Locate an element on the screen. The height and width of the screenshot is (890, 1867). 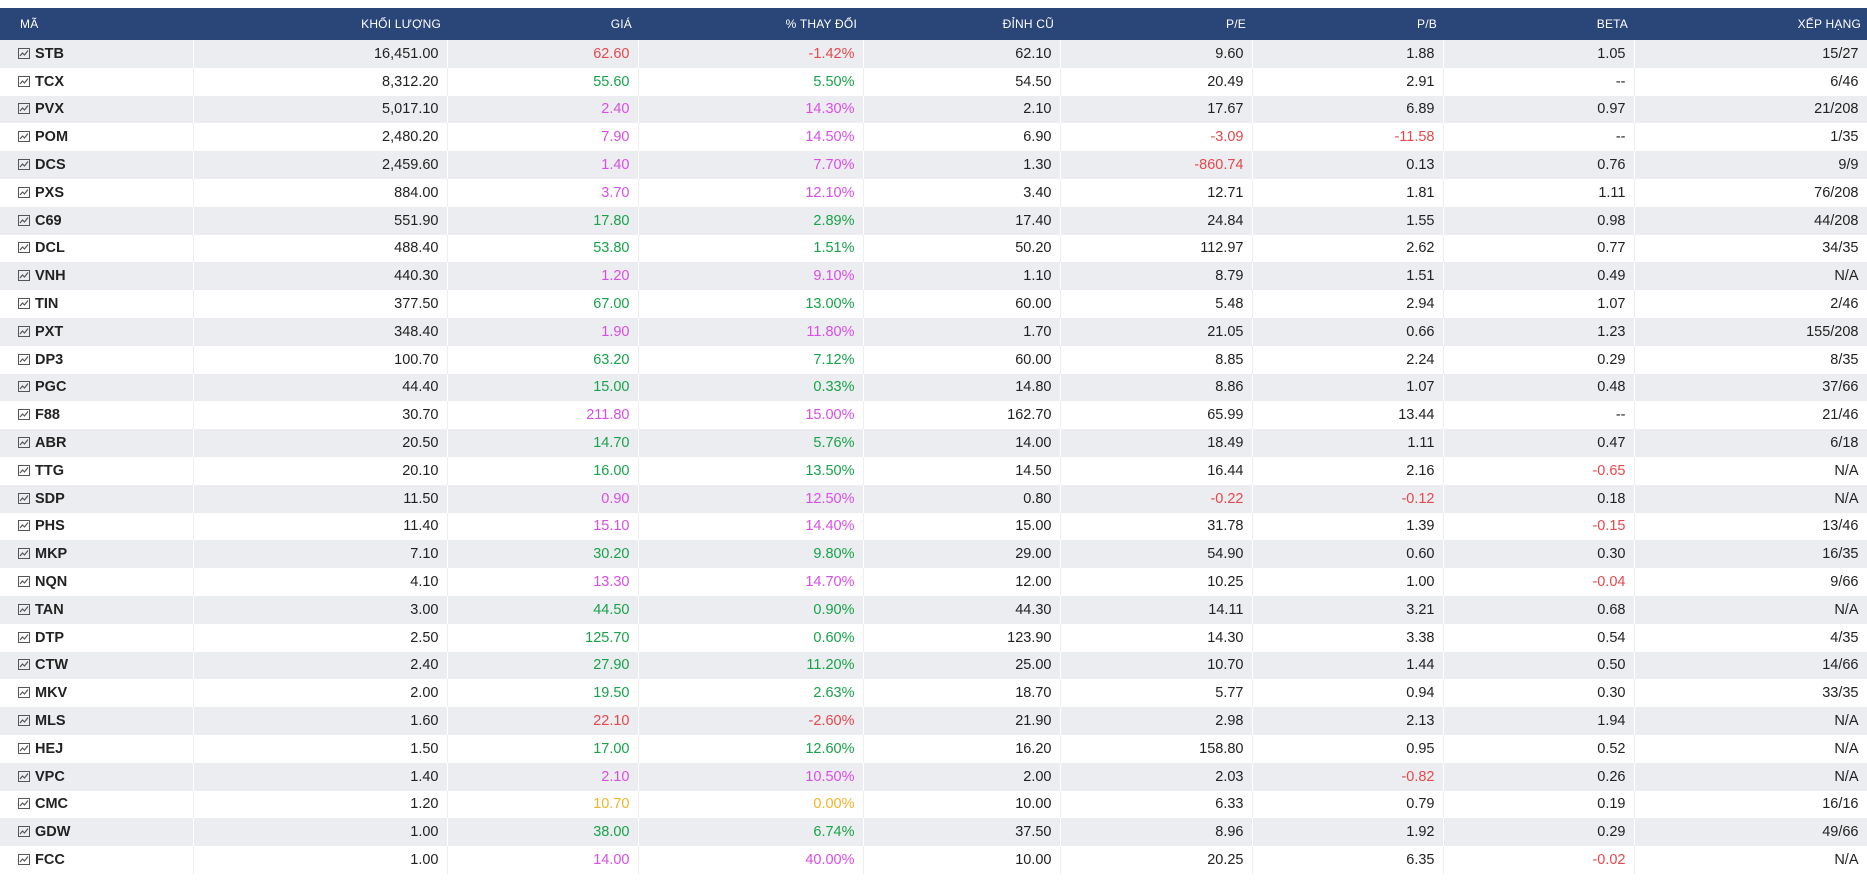
stock-code: DCL is located at coordinates (50, 248).